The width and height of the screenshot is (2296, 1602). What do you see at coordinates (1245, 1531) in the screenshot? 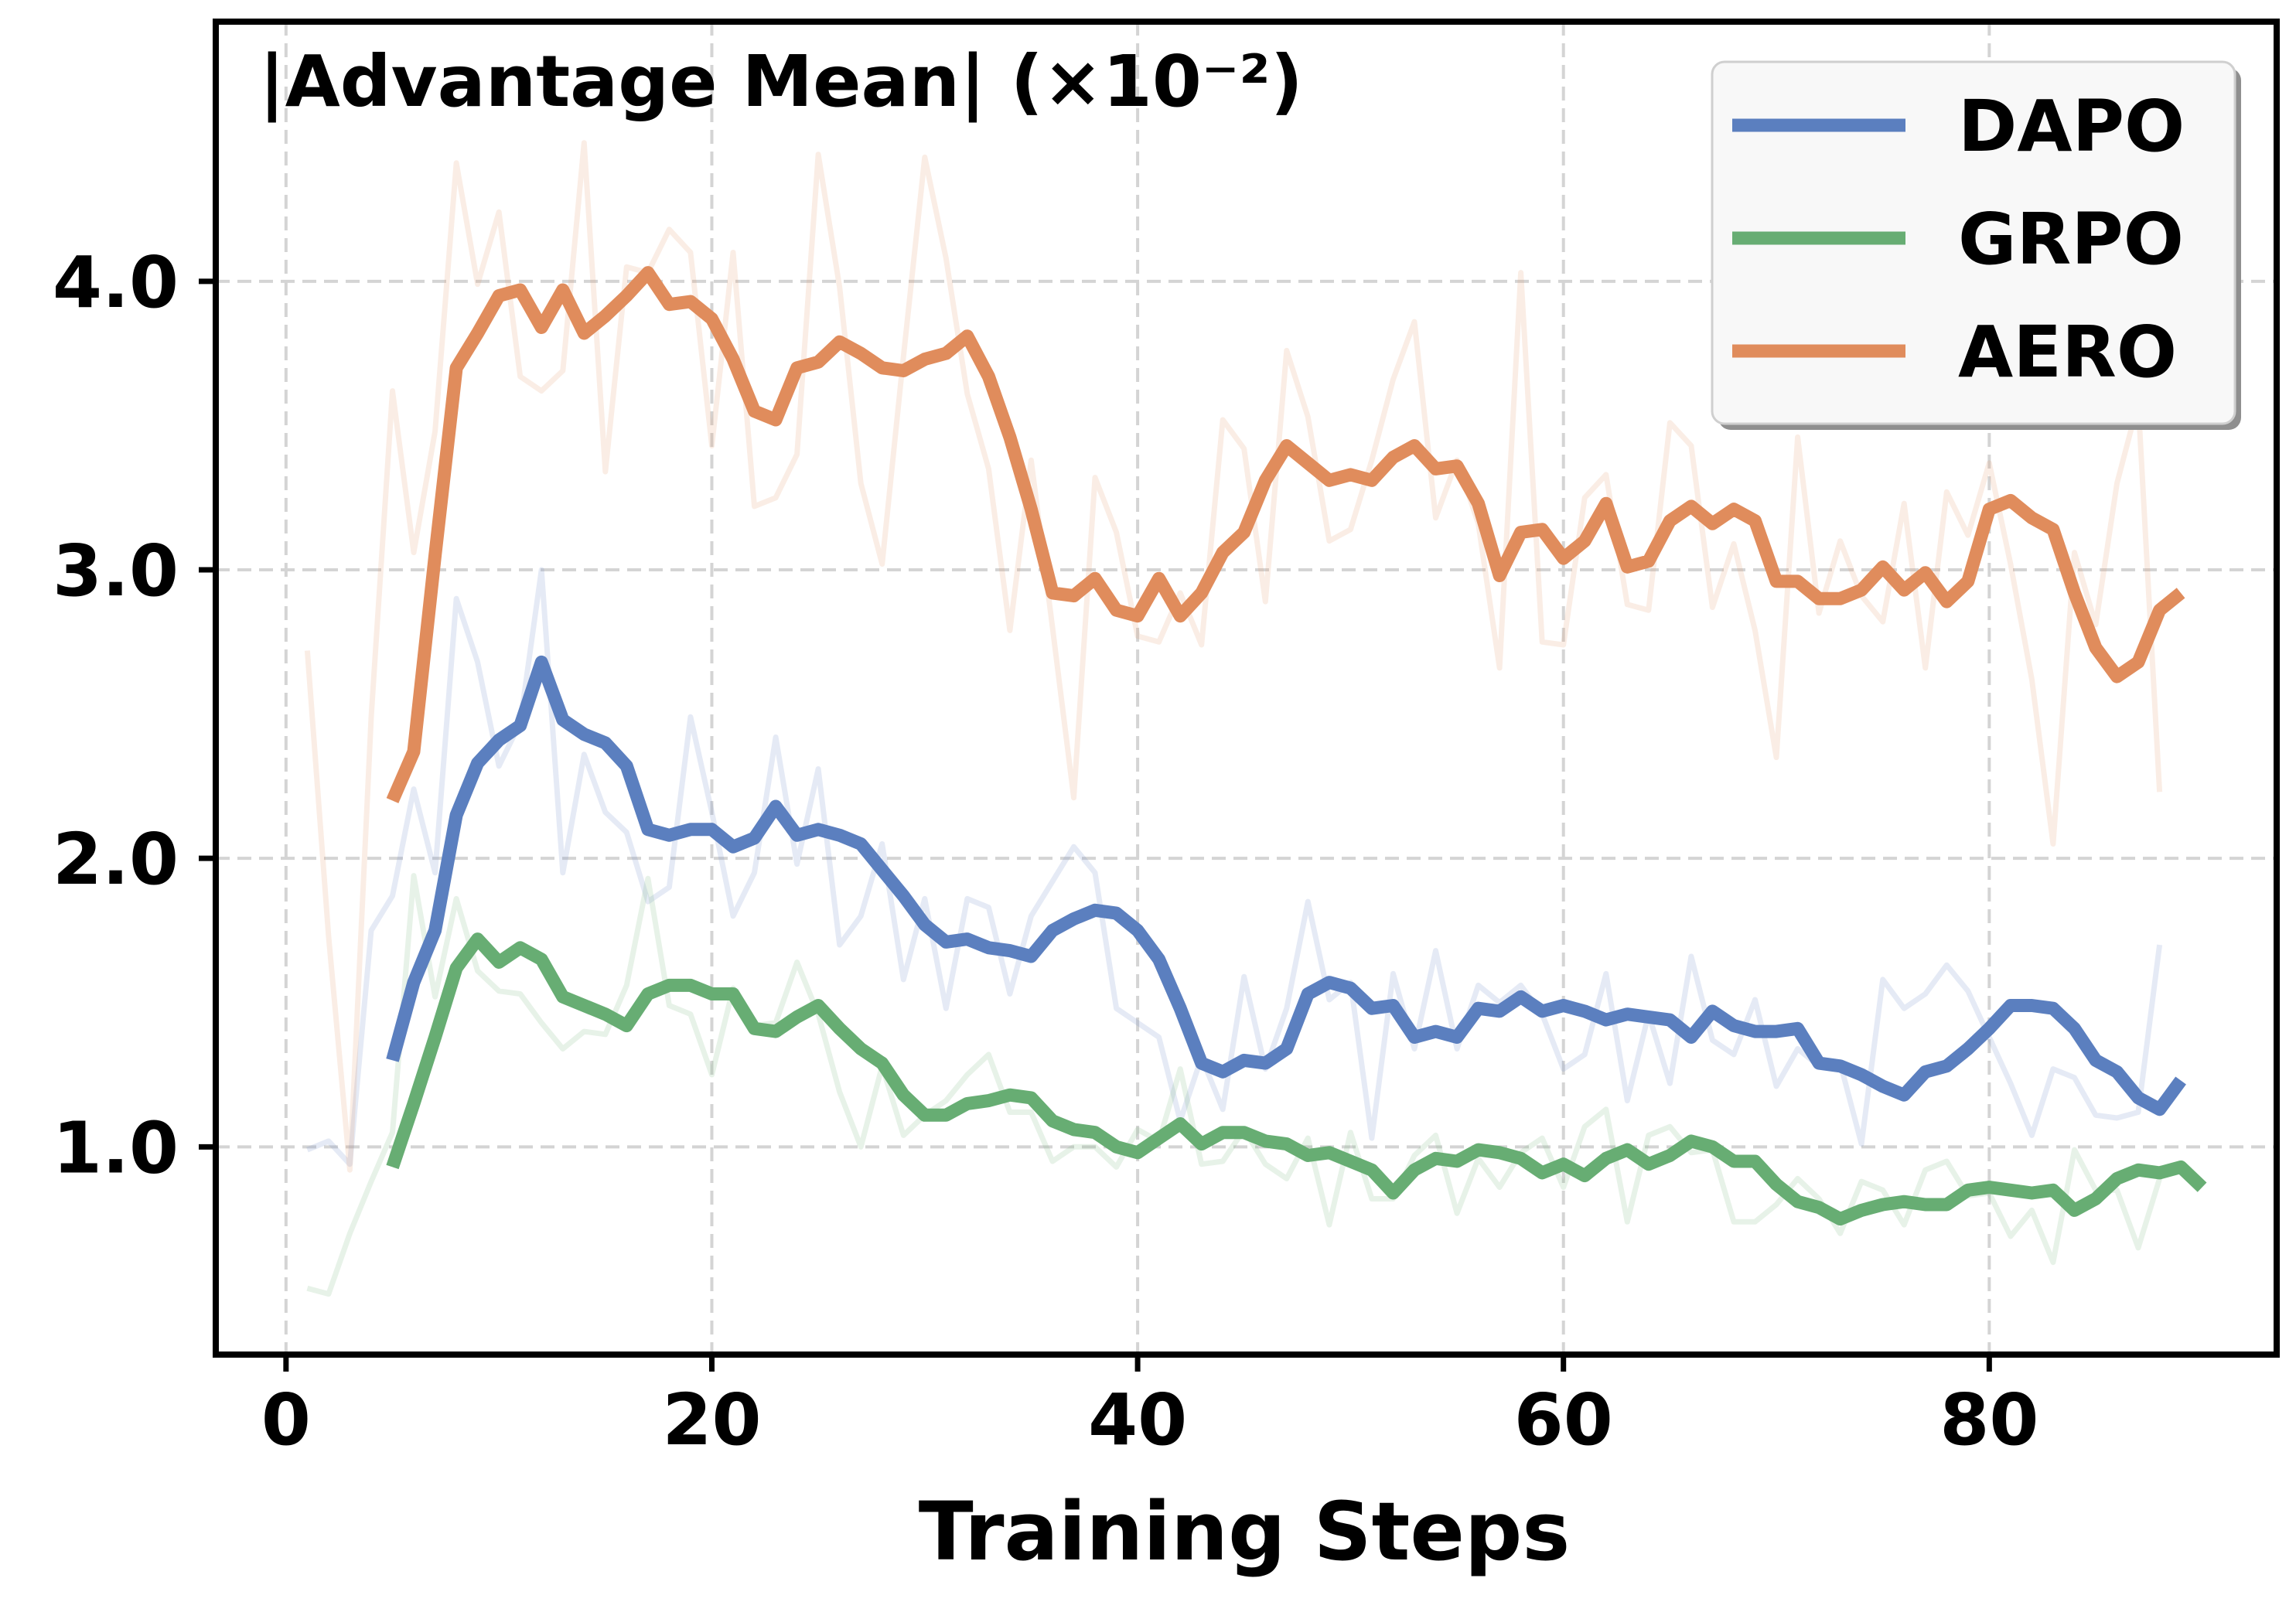
I see `x-axis-title: Training Steps` at bounding box center [1245, 1531].